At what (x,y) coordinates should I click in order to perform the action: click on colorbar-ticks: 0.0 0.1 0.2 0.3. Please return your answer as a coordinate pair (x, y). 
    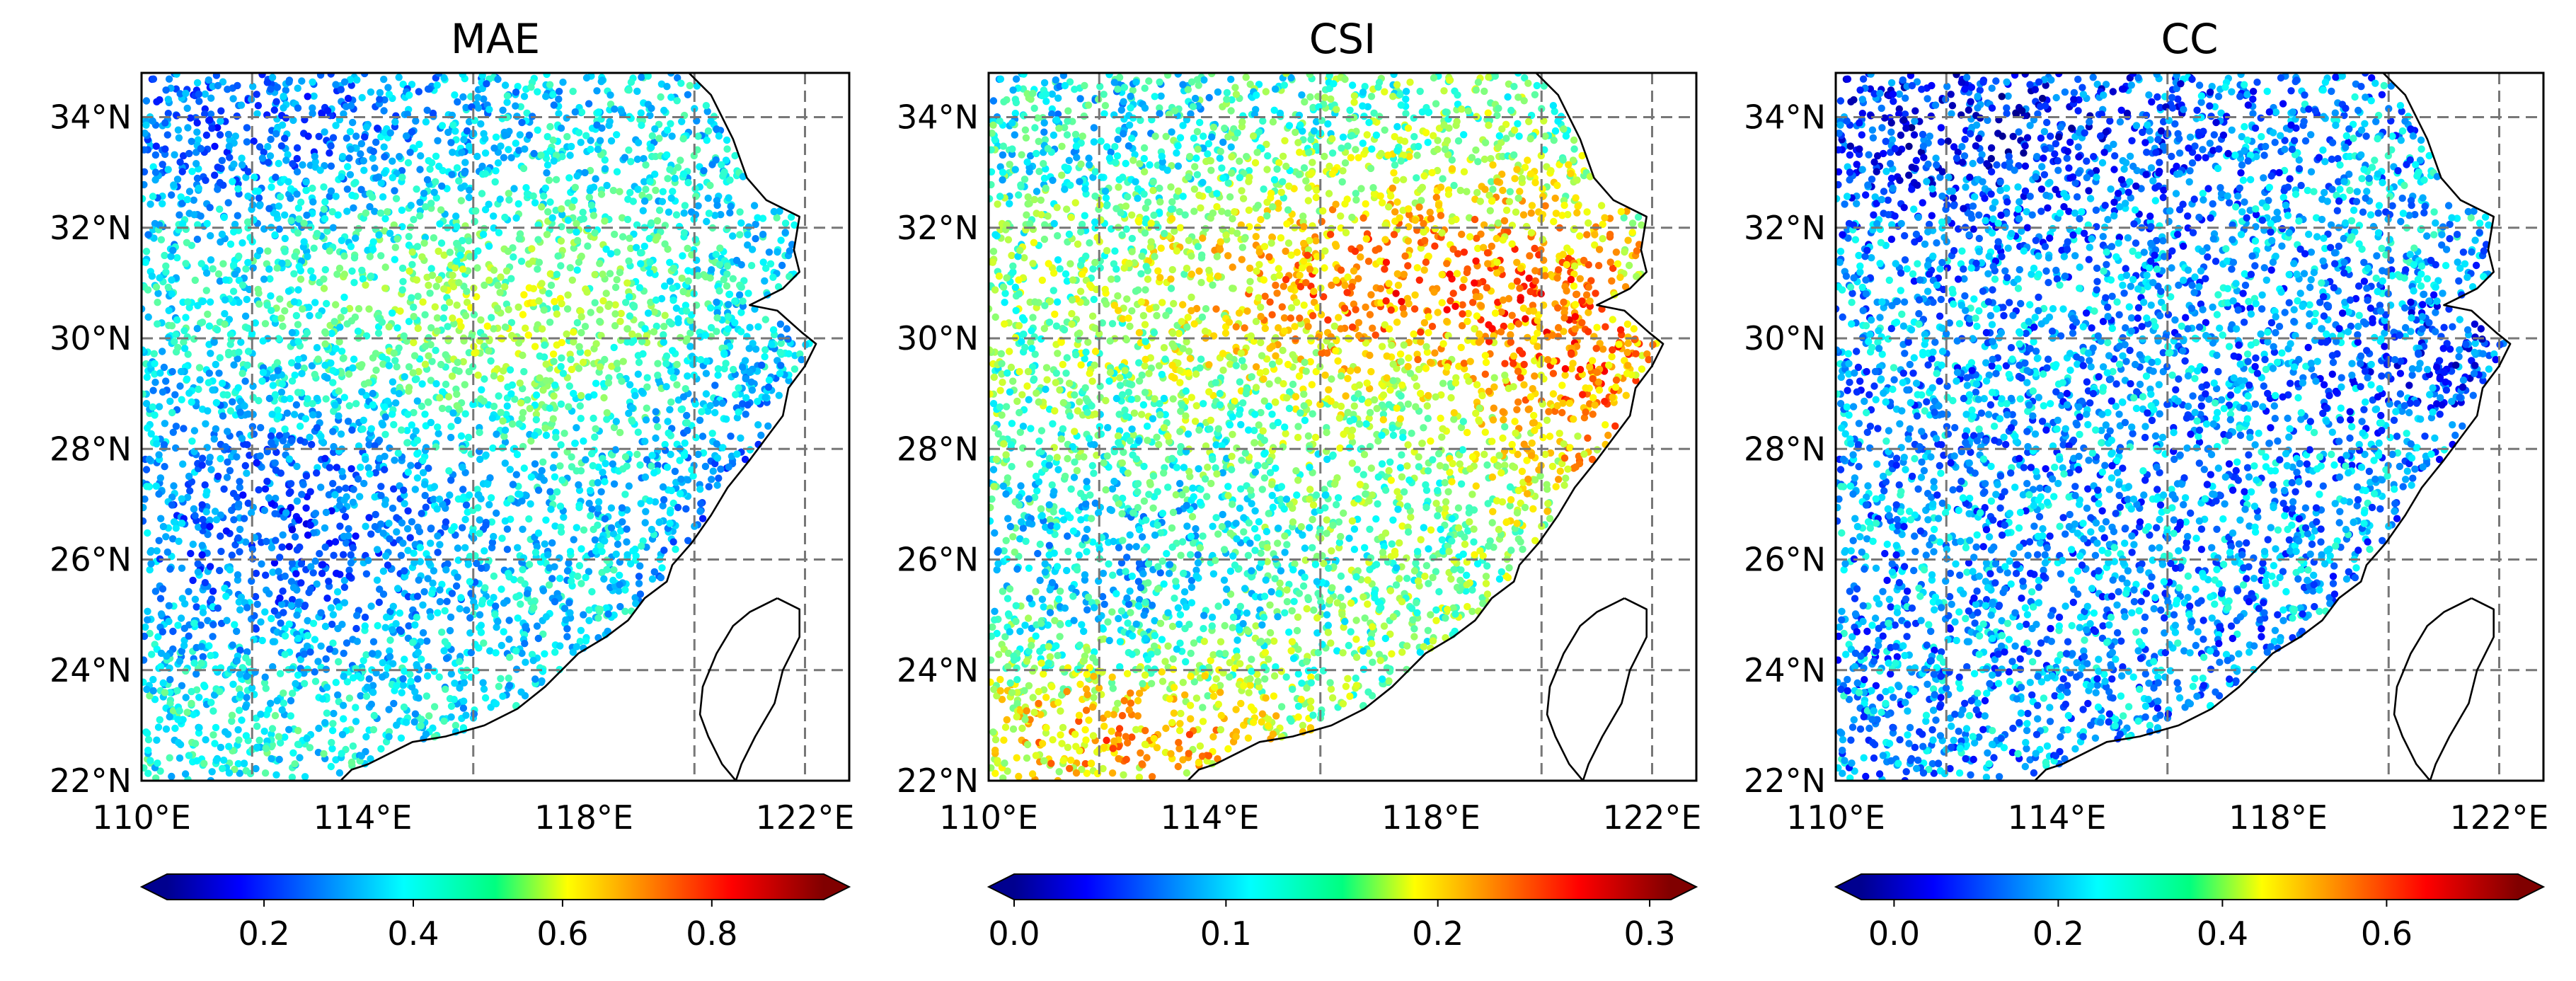
    Looking at the image, I should click on (1332, 926).